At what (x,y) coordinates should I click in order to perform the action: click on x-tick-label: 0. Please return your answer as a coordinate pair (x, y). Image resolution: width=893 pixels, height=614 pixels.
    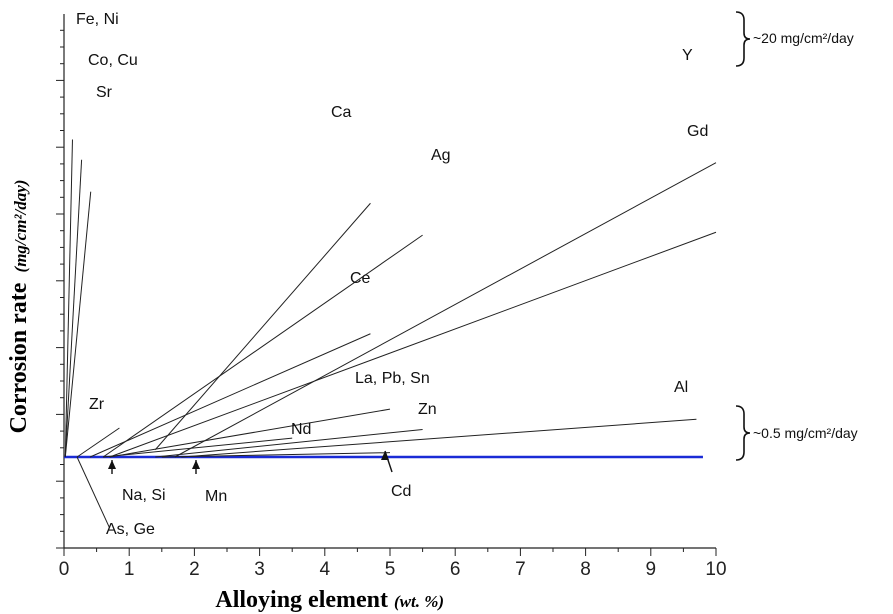
    Looking at the image, I should click on (64, 569).